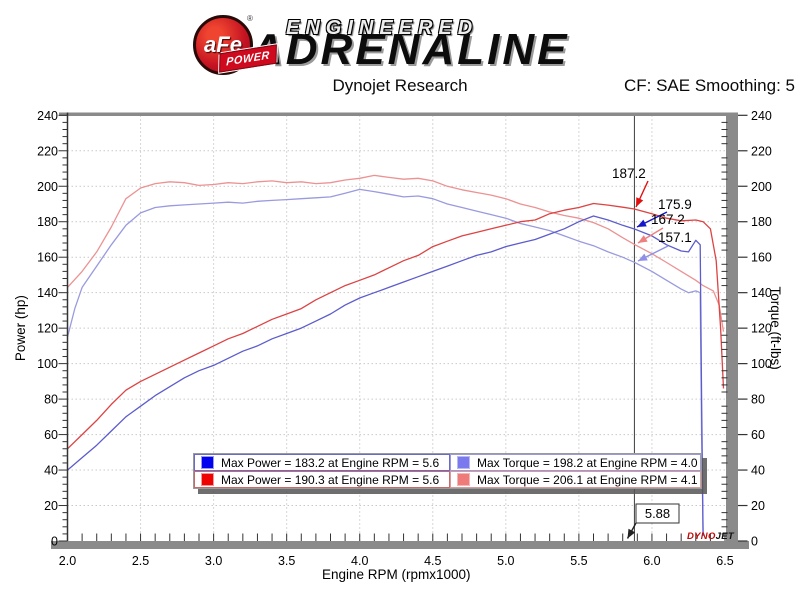  I want to click on y-right-tick-label: 180, so click(761, 222).